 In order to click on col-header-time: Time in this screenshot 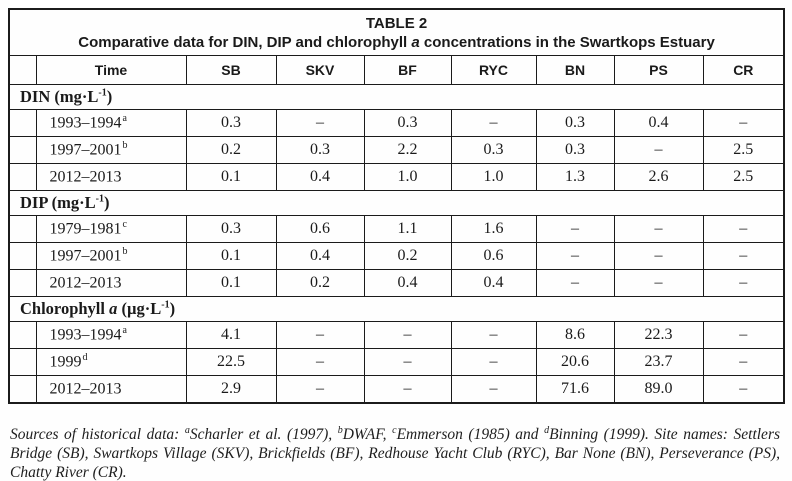, I will do `click(111, 70)`.